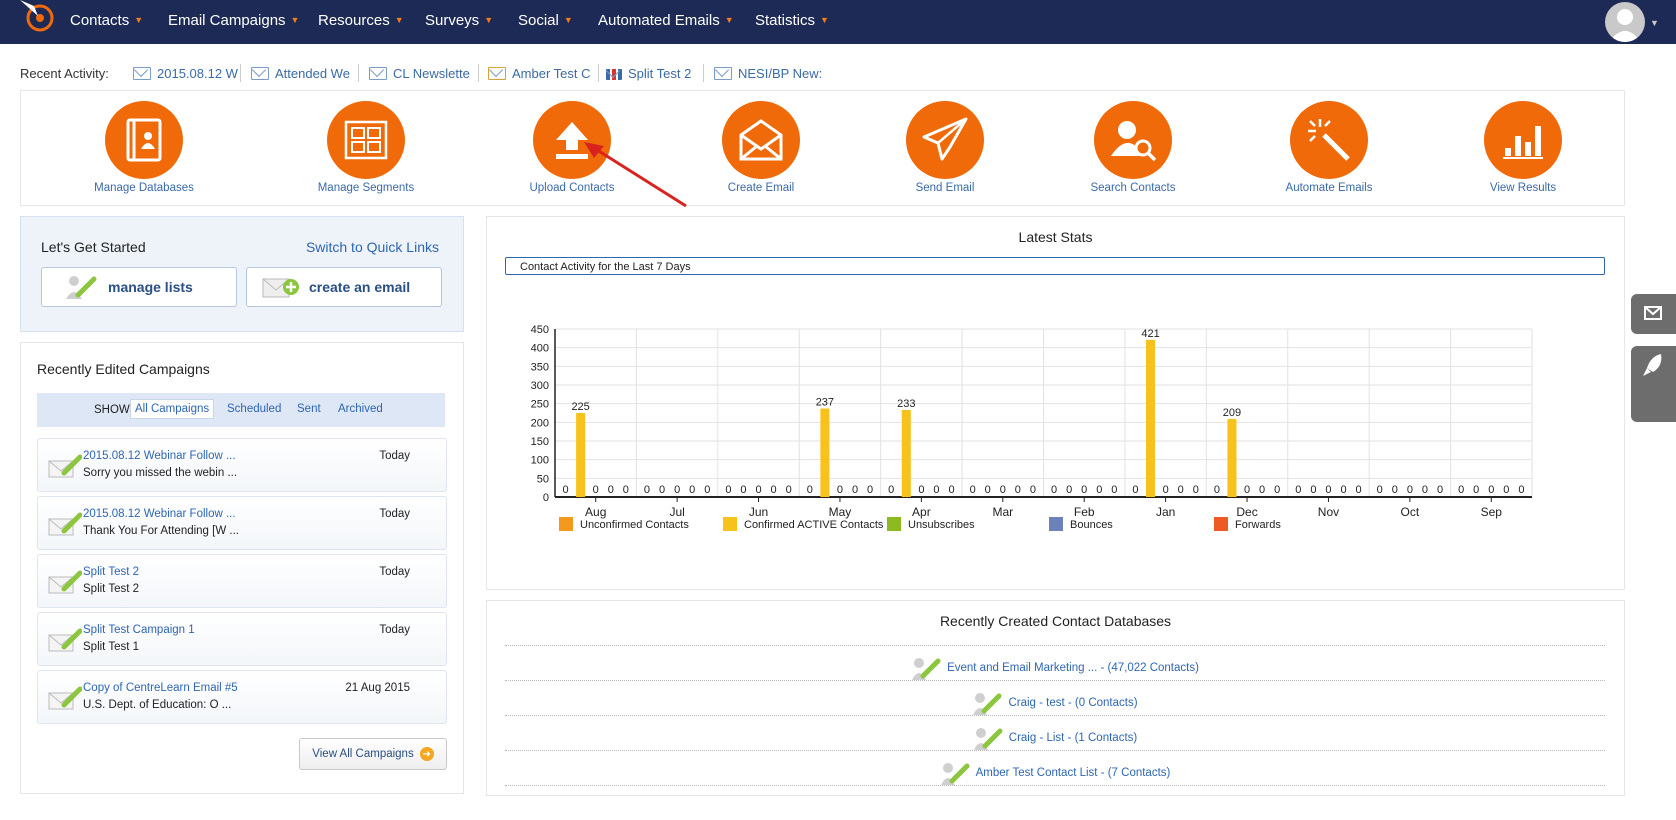 This screenshot has width=1676, height=820. I want to click on chart-bar, so click(1151, 418).